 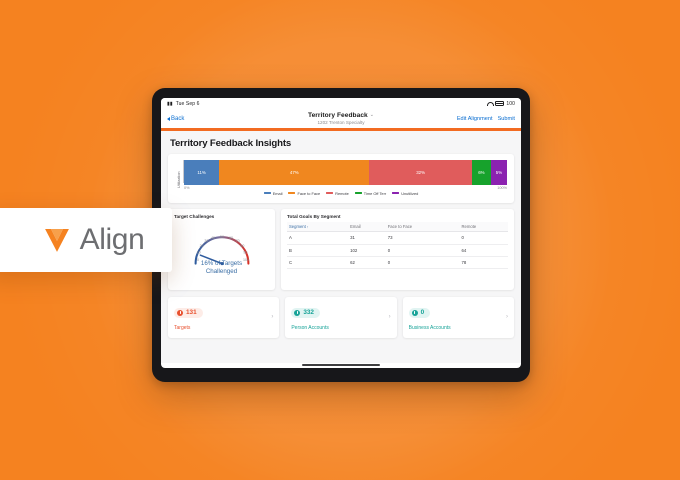 I want to click on nav-actions: Edit Alignment Submit, so click(x=486, y=119).